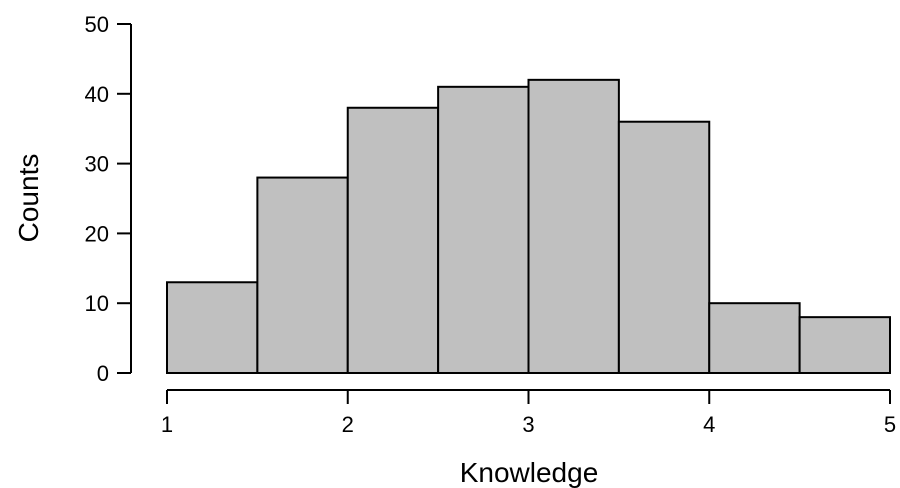  I want to click on y-tick-label: 20, so click(97, 233).